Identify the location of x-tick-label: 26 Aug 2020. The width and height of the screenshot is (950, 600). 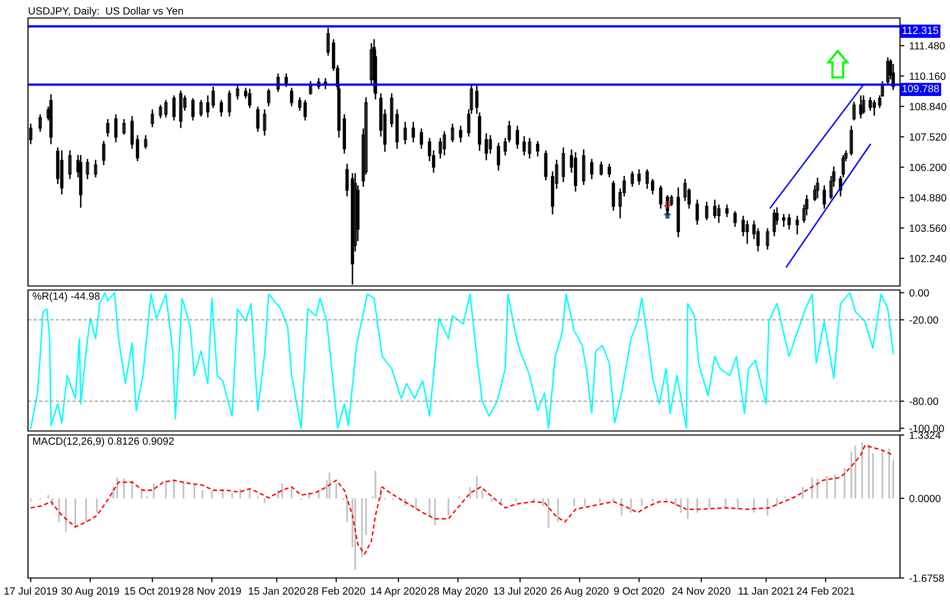
(579, 592).